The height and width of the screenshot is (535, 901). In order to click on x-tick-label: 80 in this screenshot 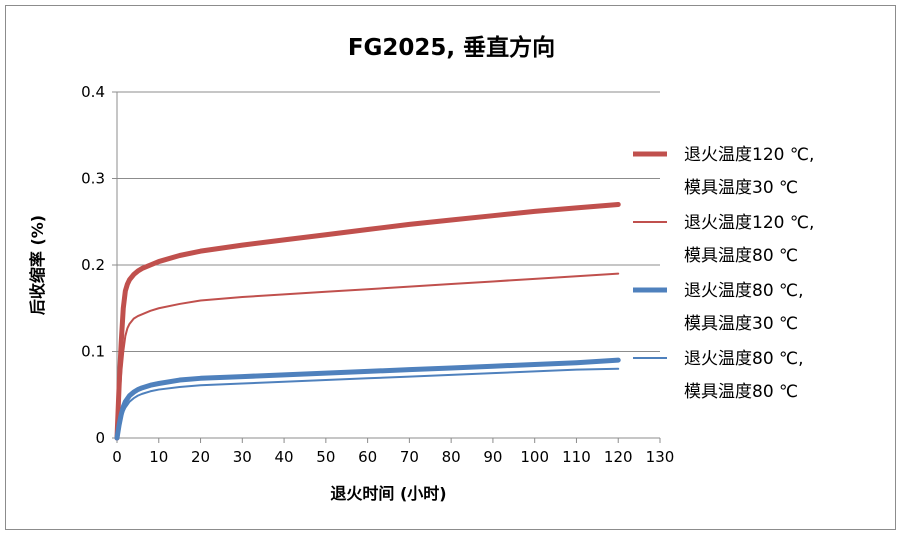, I will do `click(451, 457)`.